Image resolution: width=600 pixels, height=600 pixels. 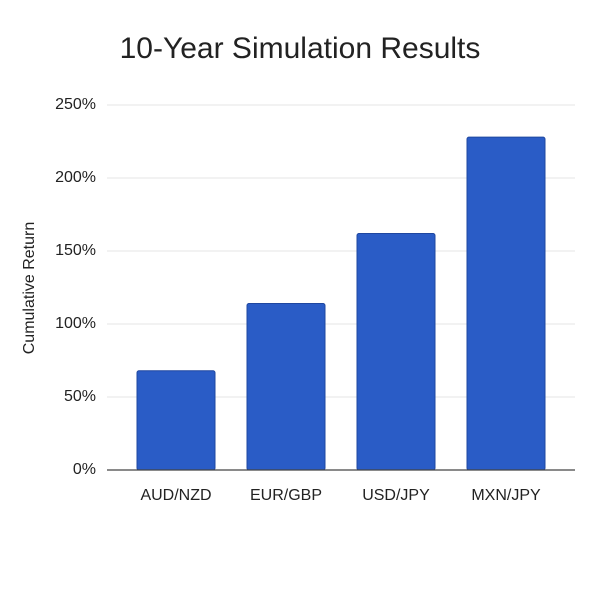 I want to click on y-tick-label: 0%, so click(x=84, y=469).